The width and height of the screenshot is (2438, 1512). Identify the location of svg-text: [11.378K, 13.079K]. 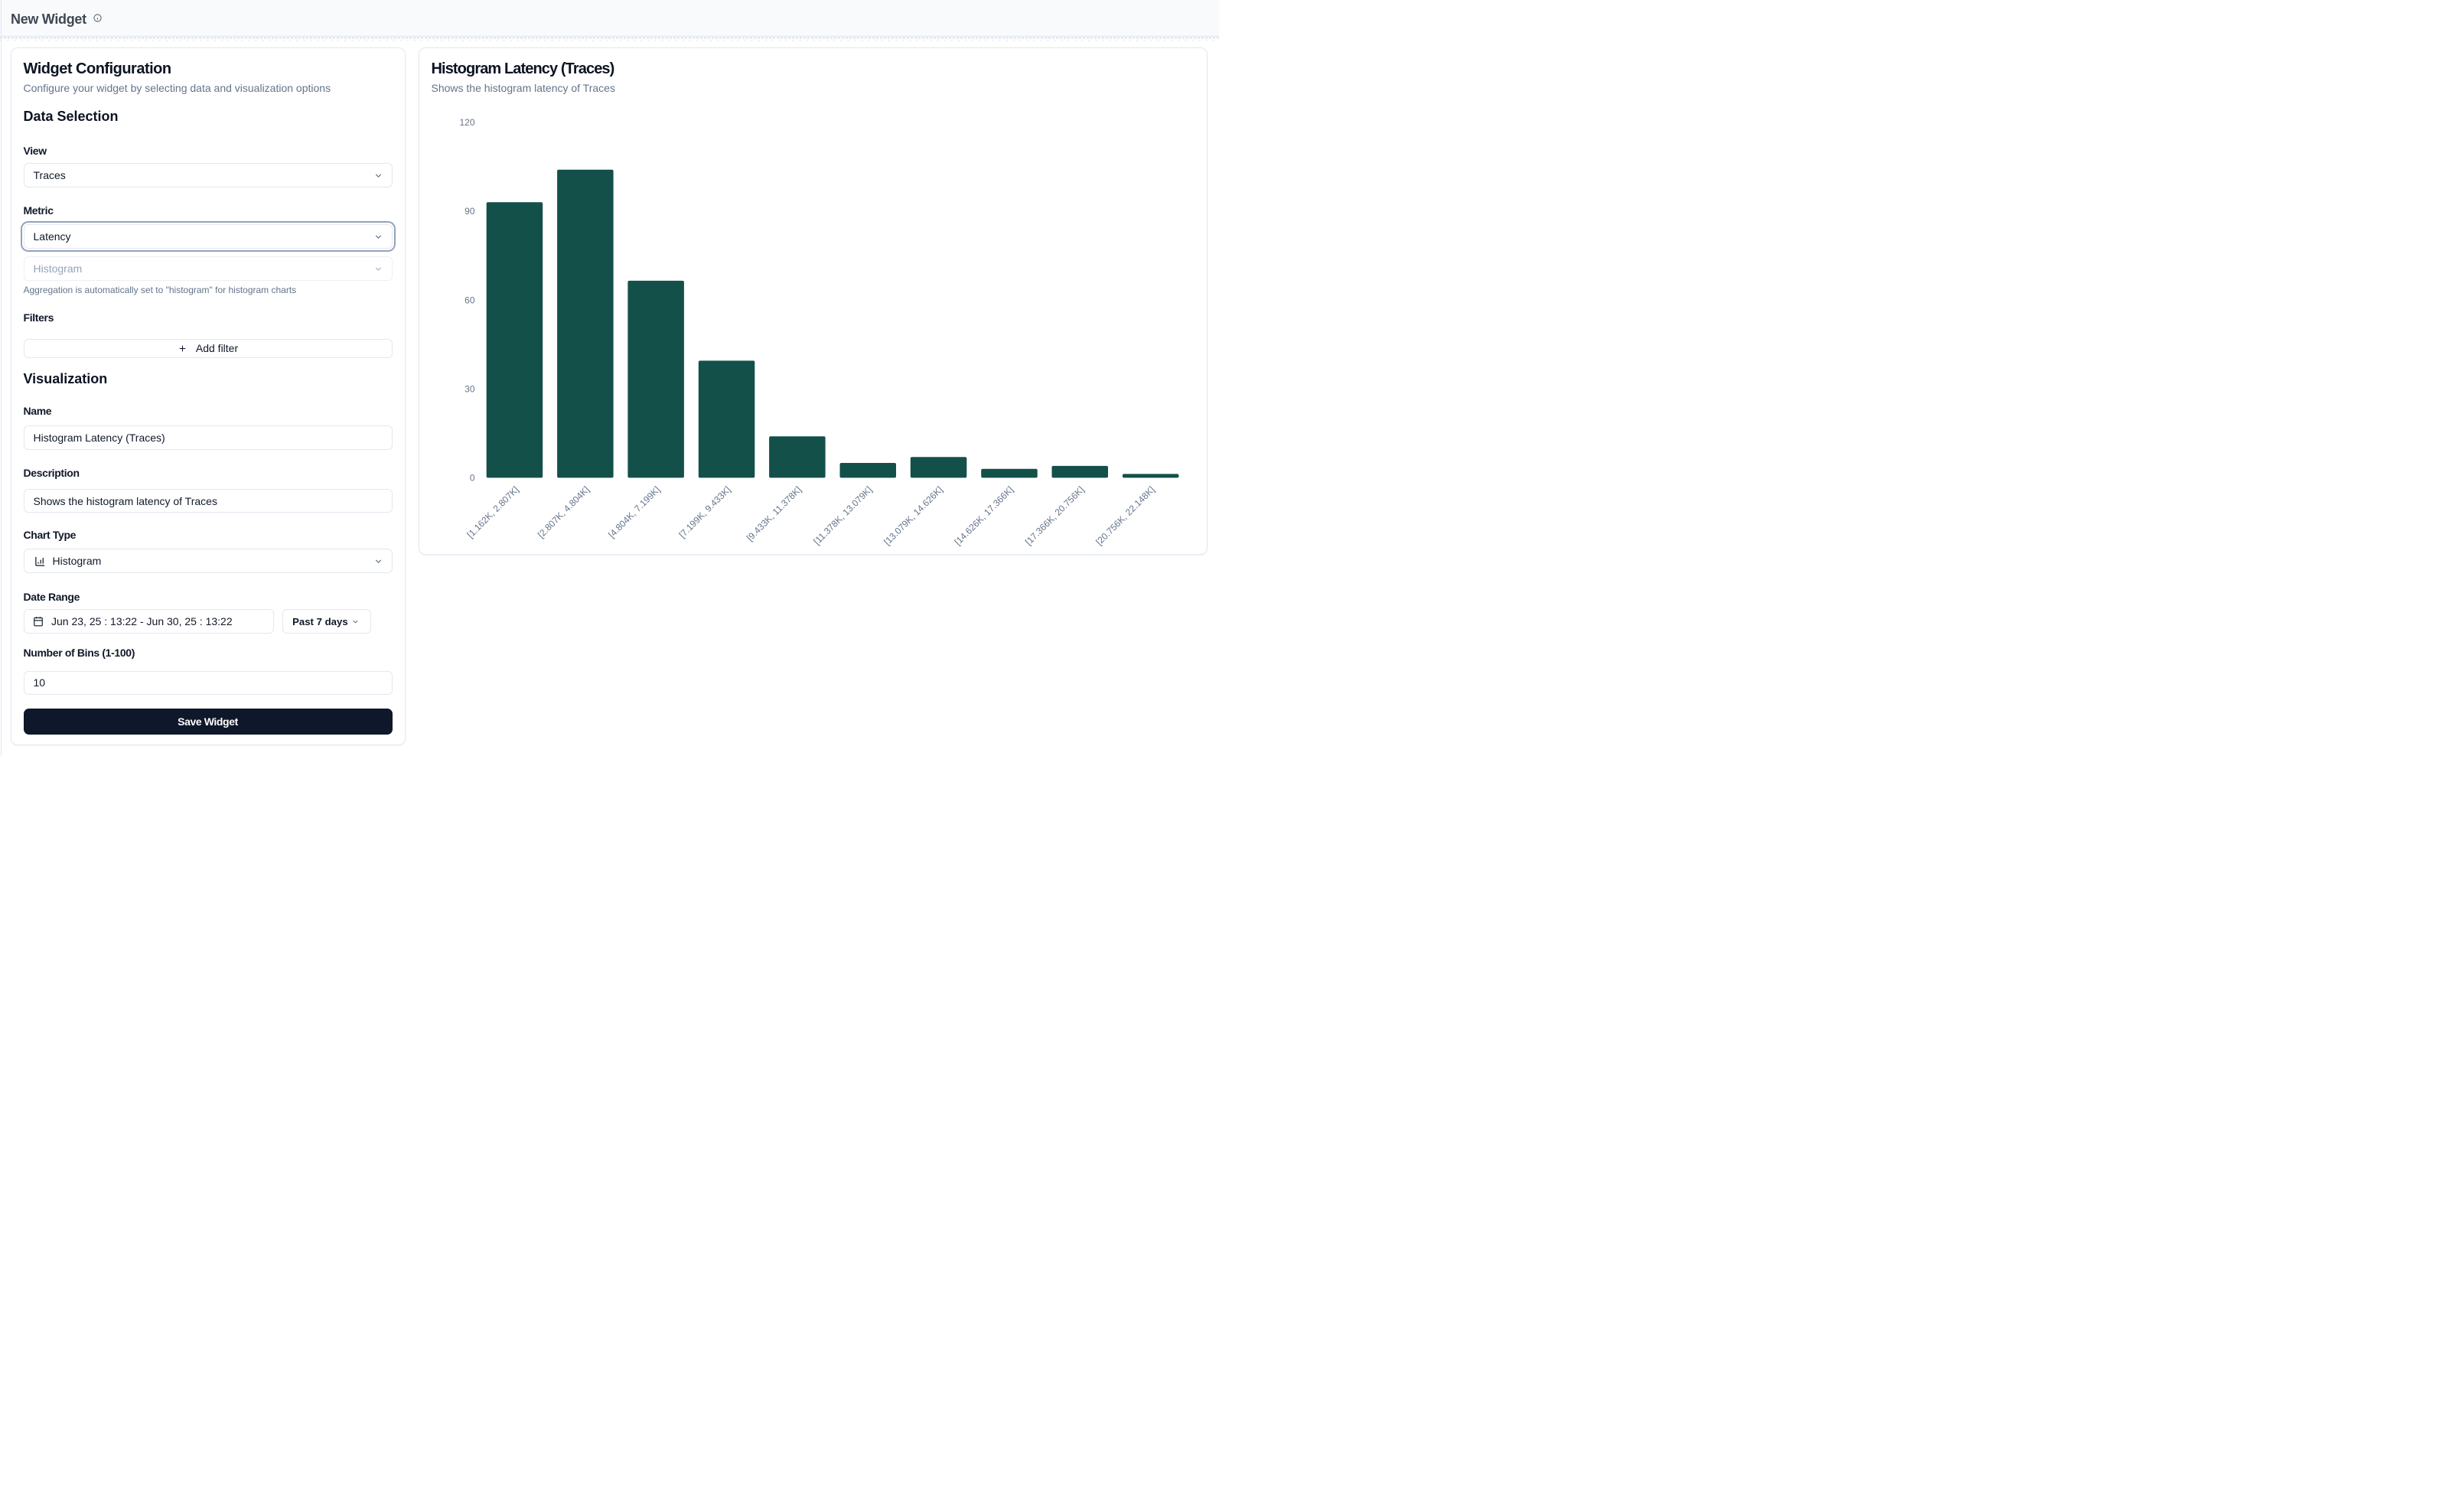
(843, 515).